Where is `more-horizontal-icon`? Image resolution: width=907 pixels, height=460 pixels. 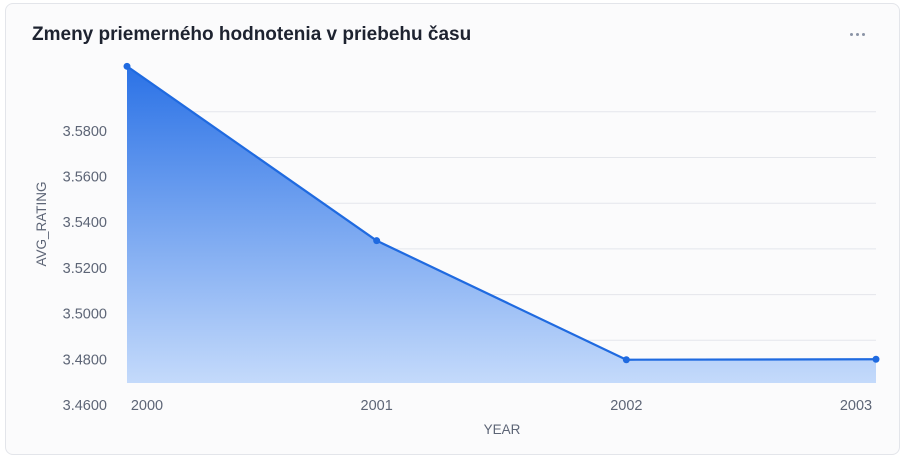 more-horizontal-icon is located at coordinates (857, 34).